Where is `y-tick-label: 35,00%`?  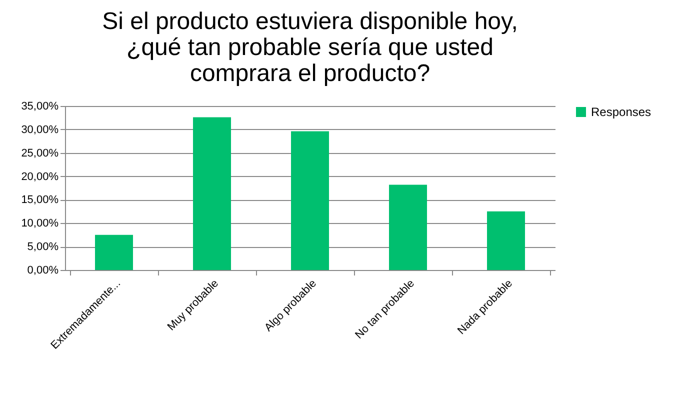 y-tick-label: 35,00% is located at coordinates (40, 106).